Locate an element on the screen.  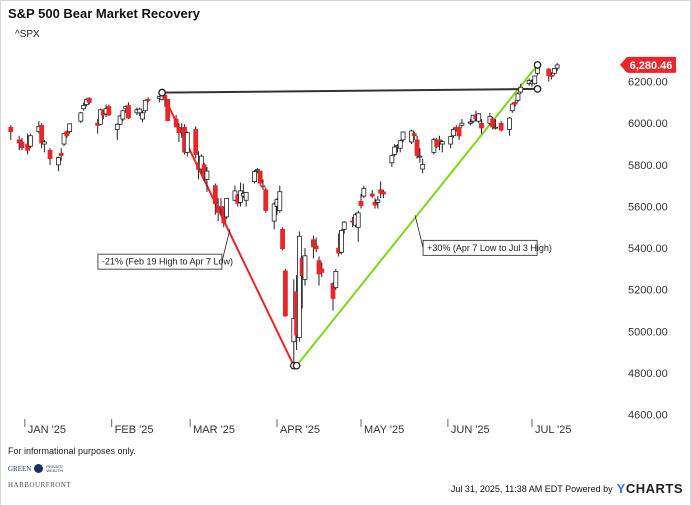
drop-leader is located at coordinates (226, 245).